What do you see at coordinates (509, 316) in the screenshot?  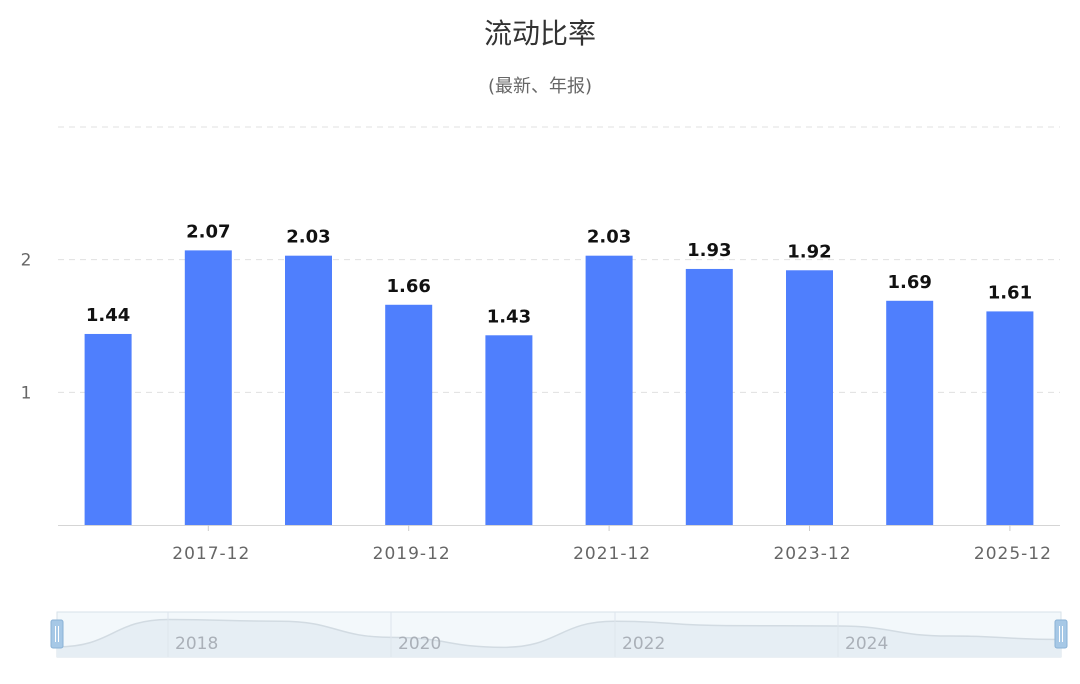 I see `data-label: 1.43` at bounding box center [509, 316].